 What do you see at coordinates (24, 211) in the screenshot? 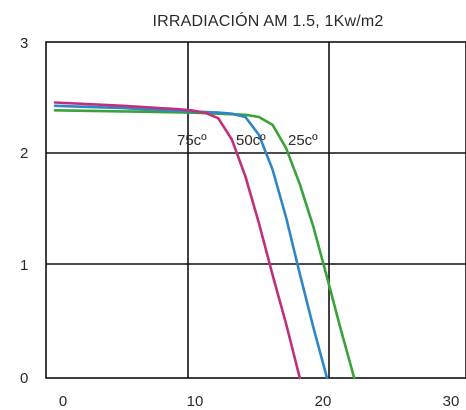
I see `y-axis-ticks: 0 1 2 3` at bounding box center [24, 211].